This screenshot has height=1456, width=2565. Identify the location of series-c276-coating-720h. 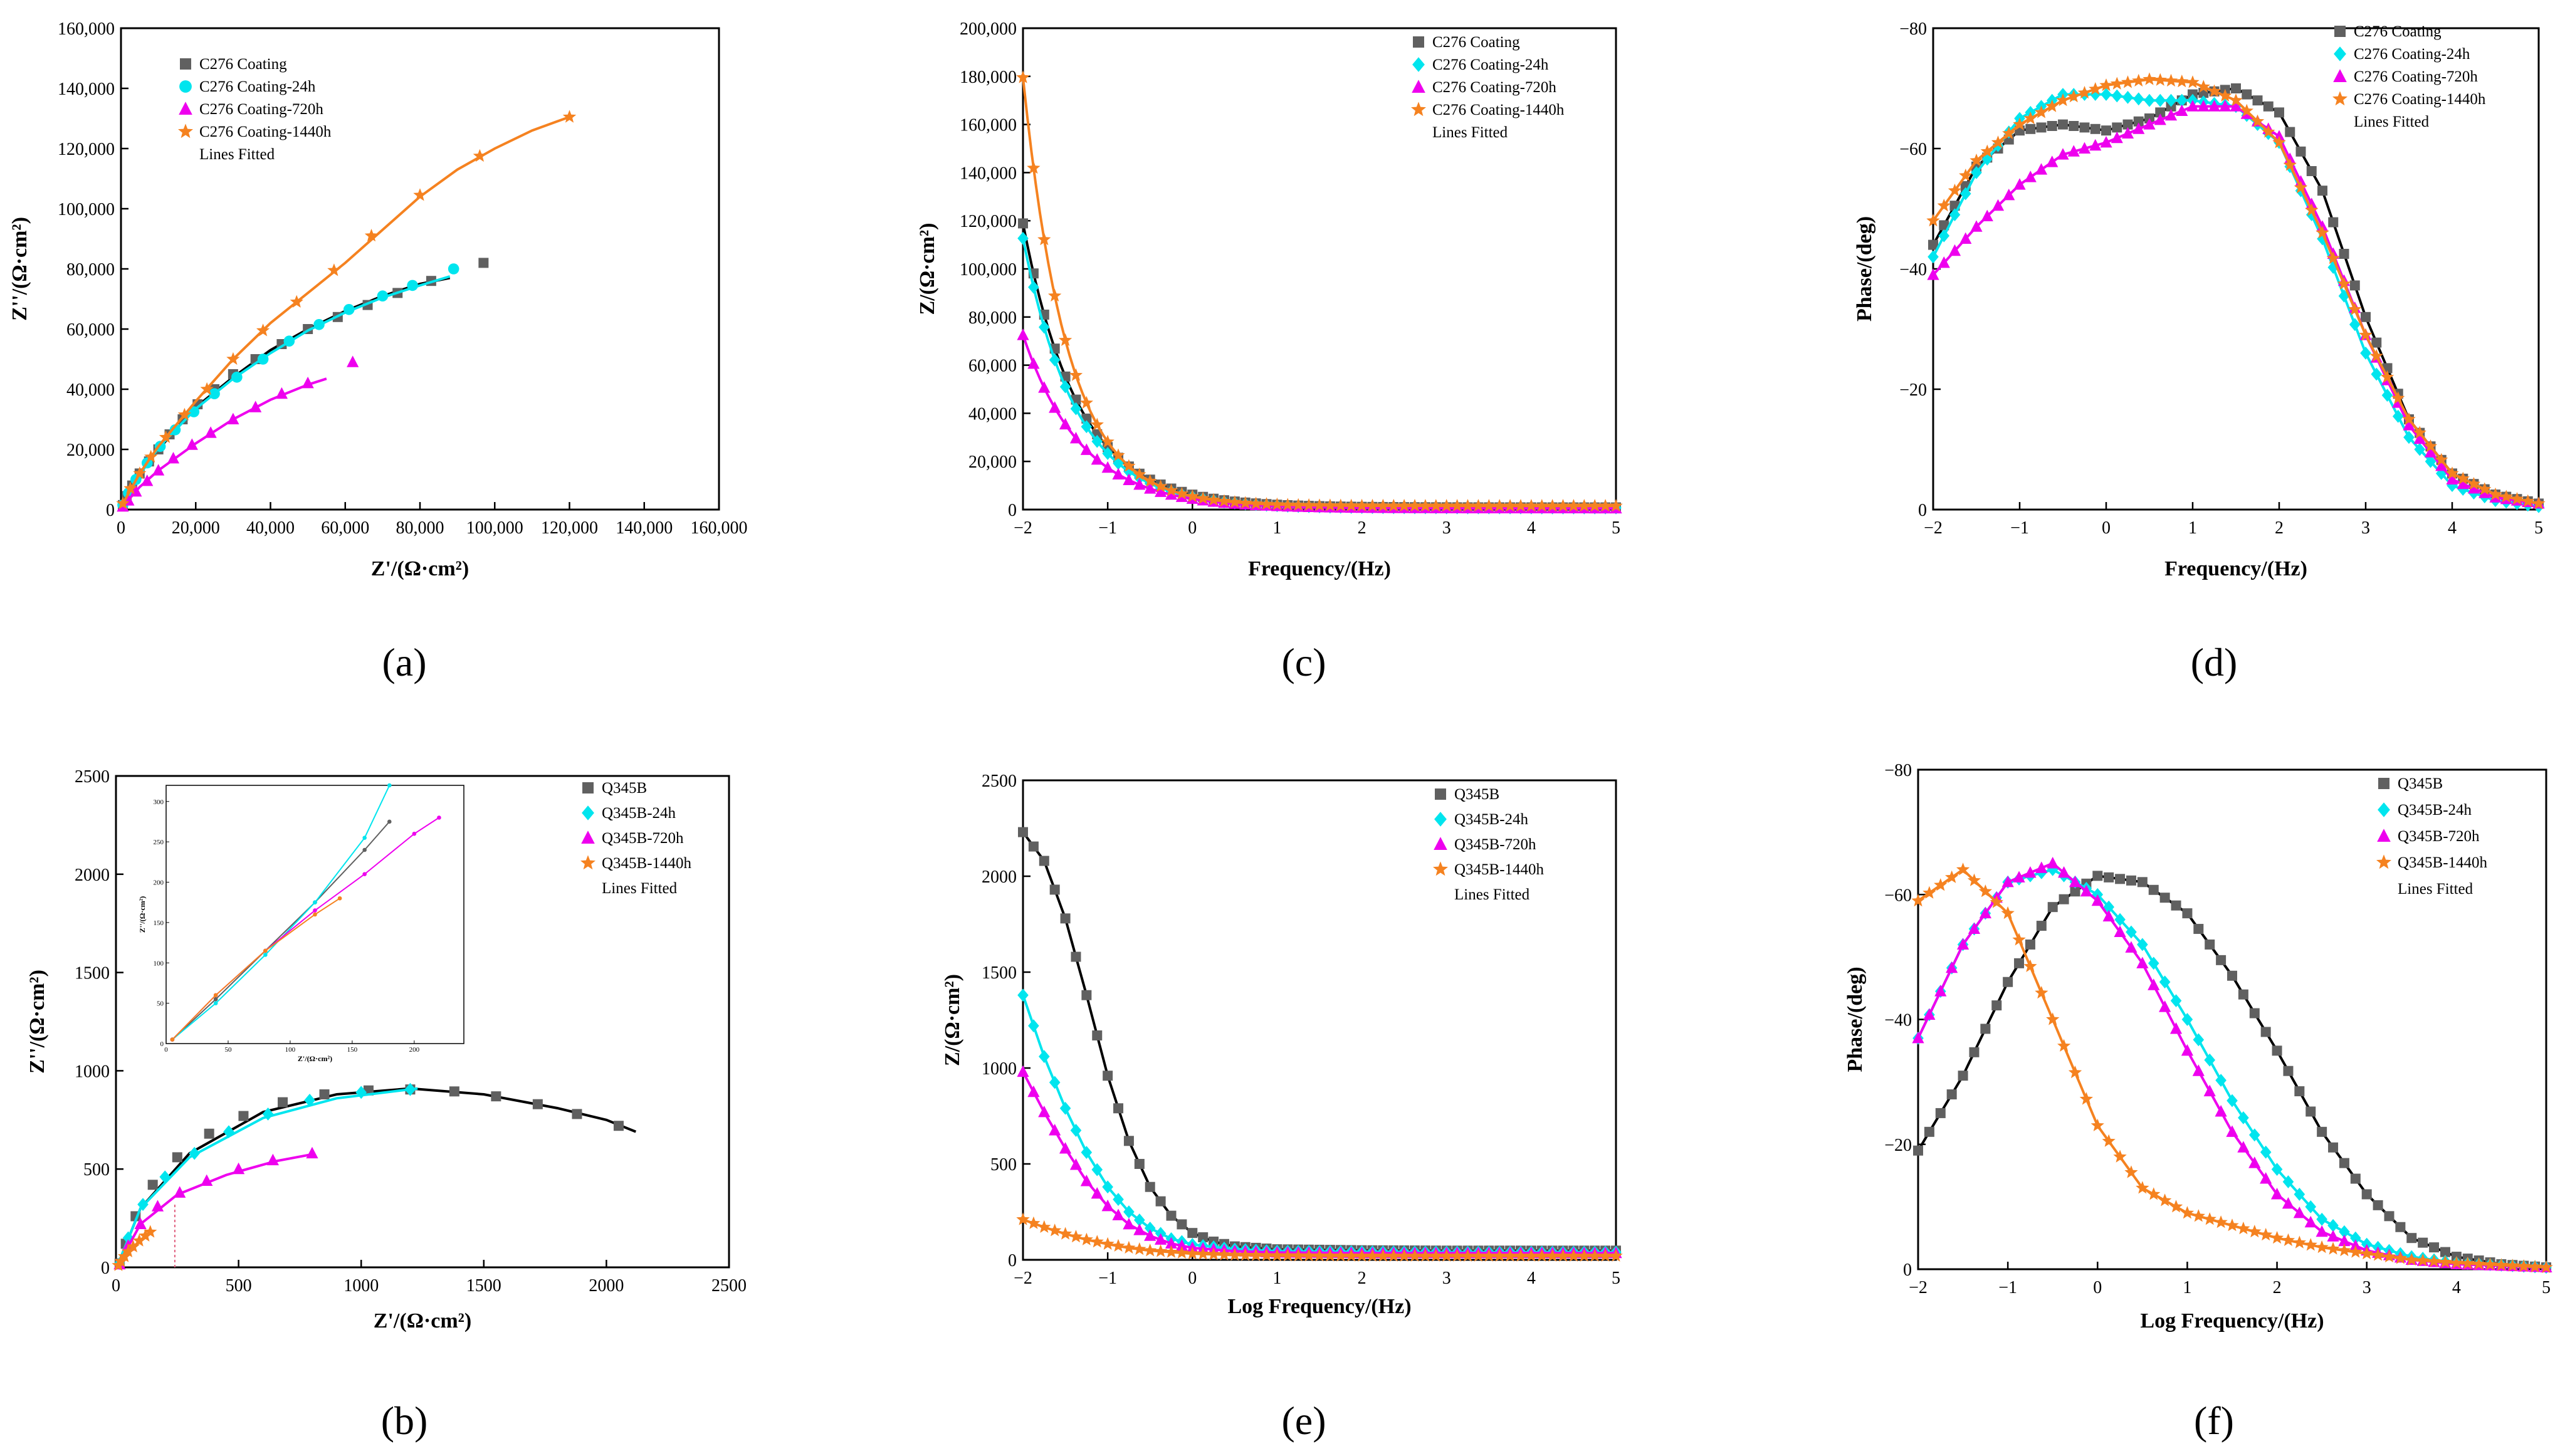
(2236, 304).